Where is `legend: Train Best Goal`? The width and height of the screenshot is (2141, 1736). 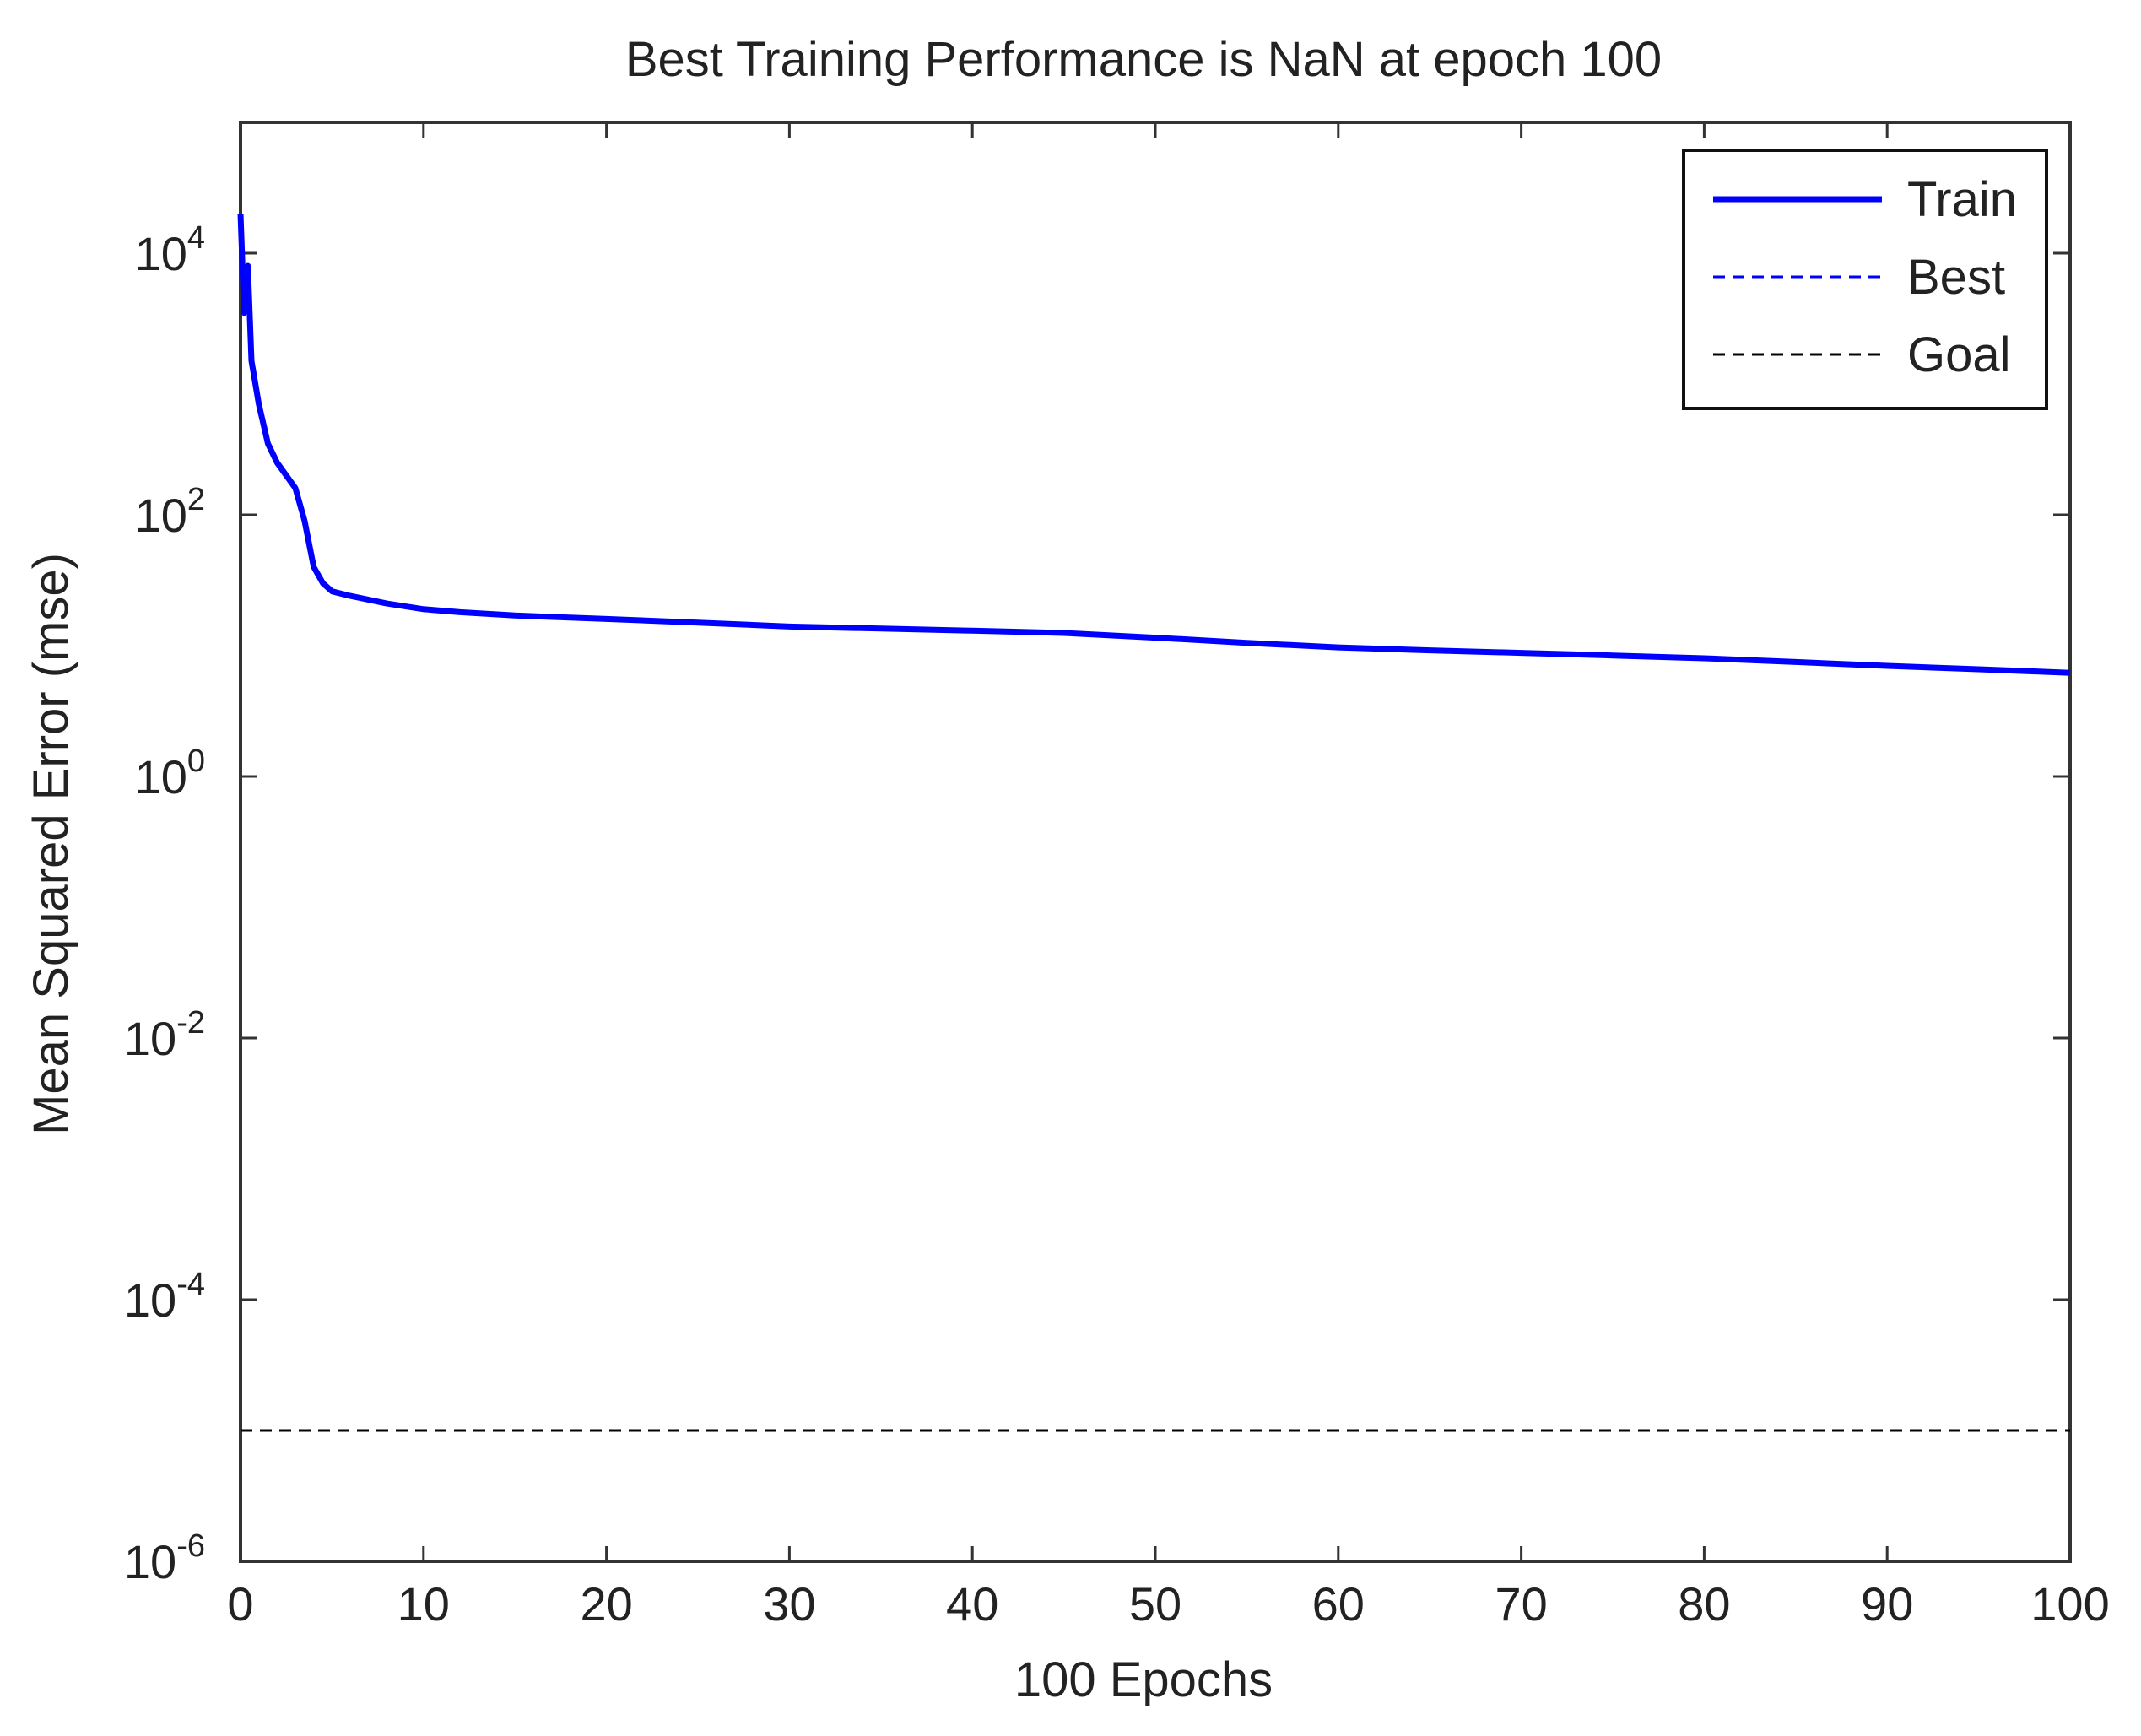 legend: Train Best Goal is located at coordinates (1865, 279).